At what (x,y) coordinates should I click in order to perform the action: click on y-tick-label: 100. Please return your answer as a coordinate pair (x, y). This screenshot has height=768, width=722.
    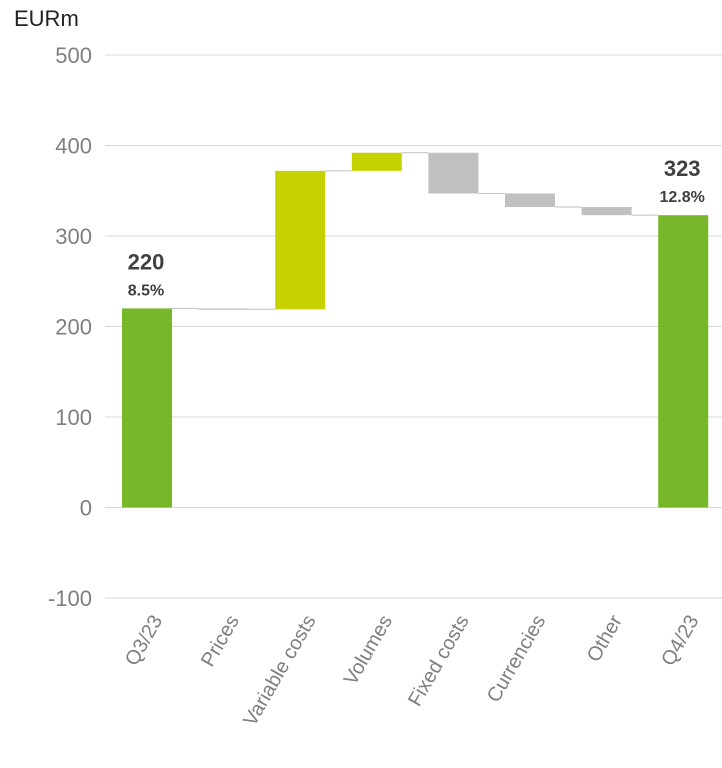
    Looking at the image, I should click on (73, 417).